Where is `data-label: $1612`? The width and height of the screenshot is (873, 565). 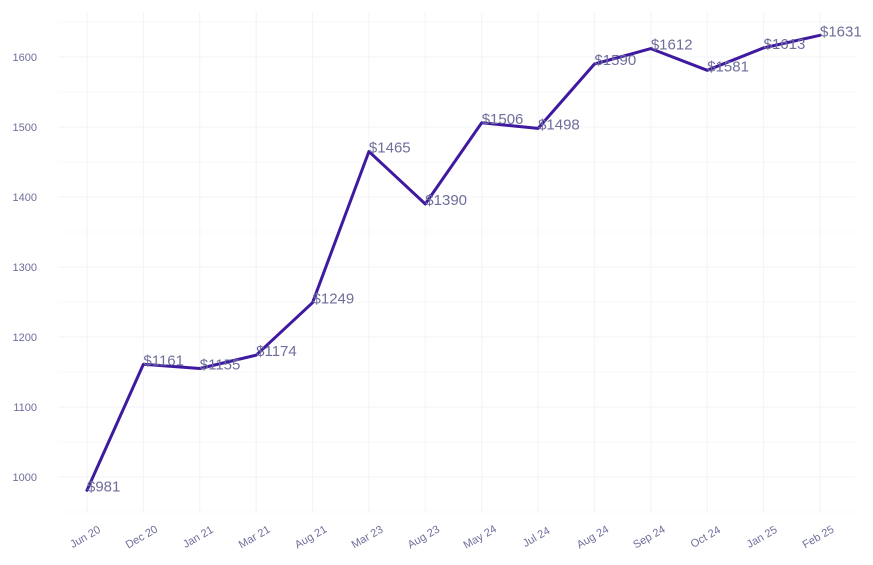
data-label: $1612 is located at coordinates (672, 45).